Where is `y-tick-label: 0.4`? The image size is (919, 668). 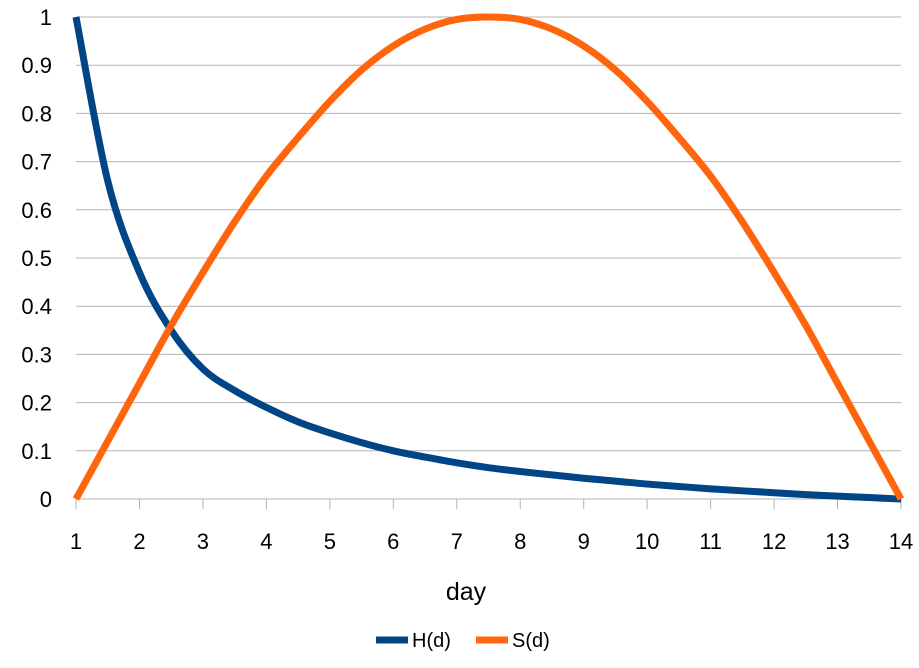
y-tick-label: 0.4 is located at coordinates (36, 306).